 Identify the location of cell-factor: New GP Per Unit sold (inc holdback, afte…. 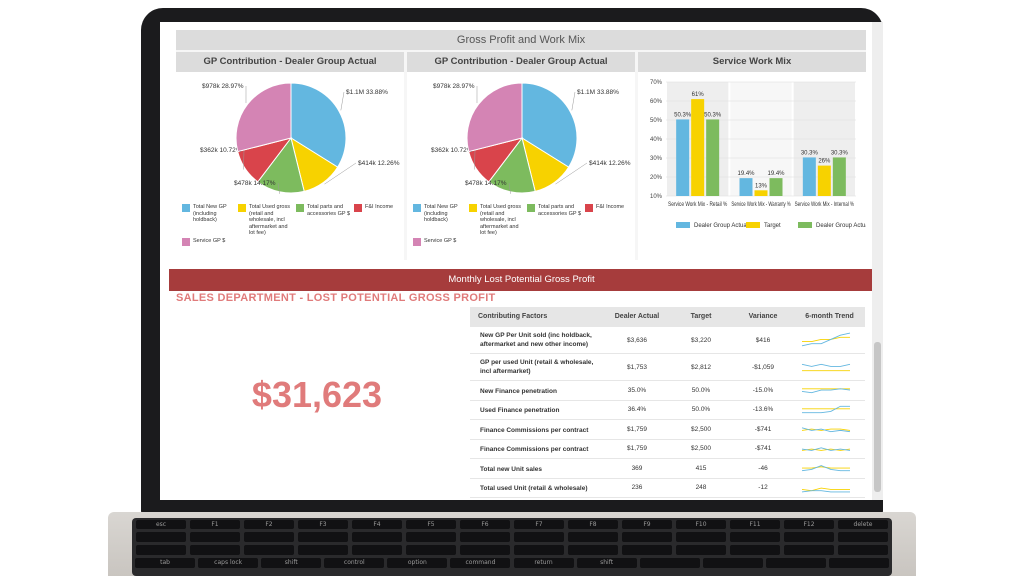
(536, 340).